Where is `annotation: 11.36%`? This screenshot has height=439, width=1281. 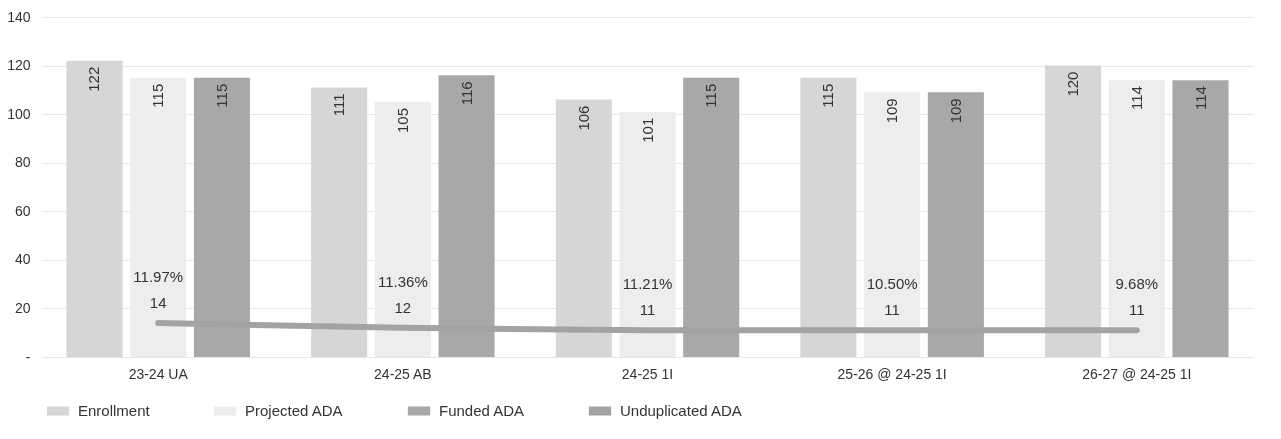 annotation: 11.36% is located at coordinates (402, 281).